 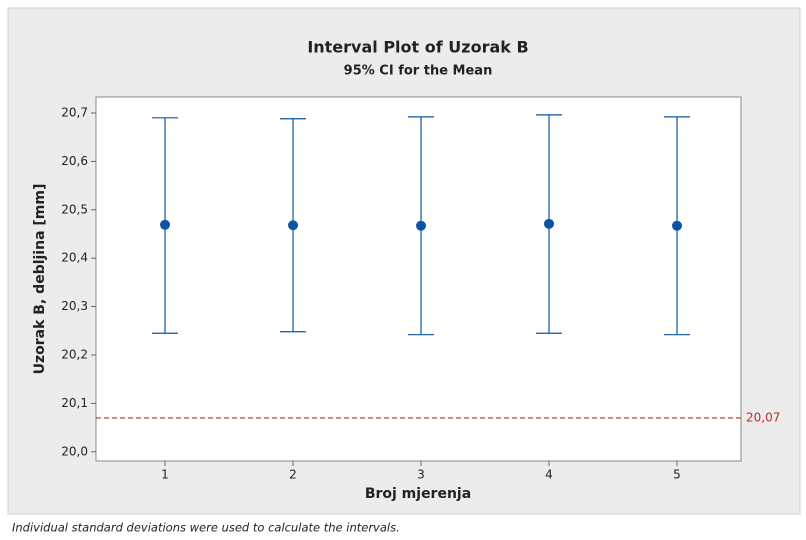 What do you see at coordinates (74, 112) in the screenshot?
I see `y-tick-label: 20,7` at bounding box center [74, 112].